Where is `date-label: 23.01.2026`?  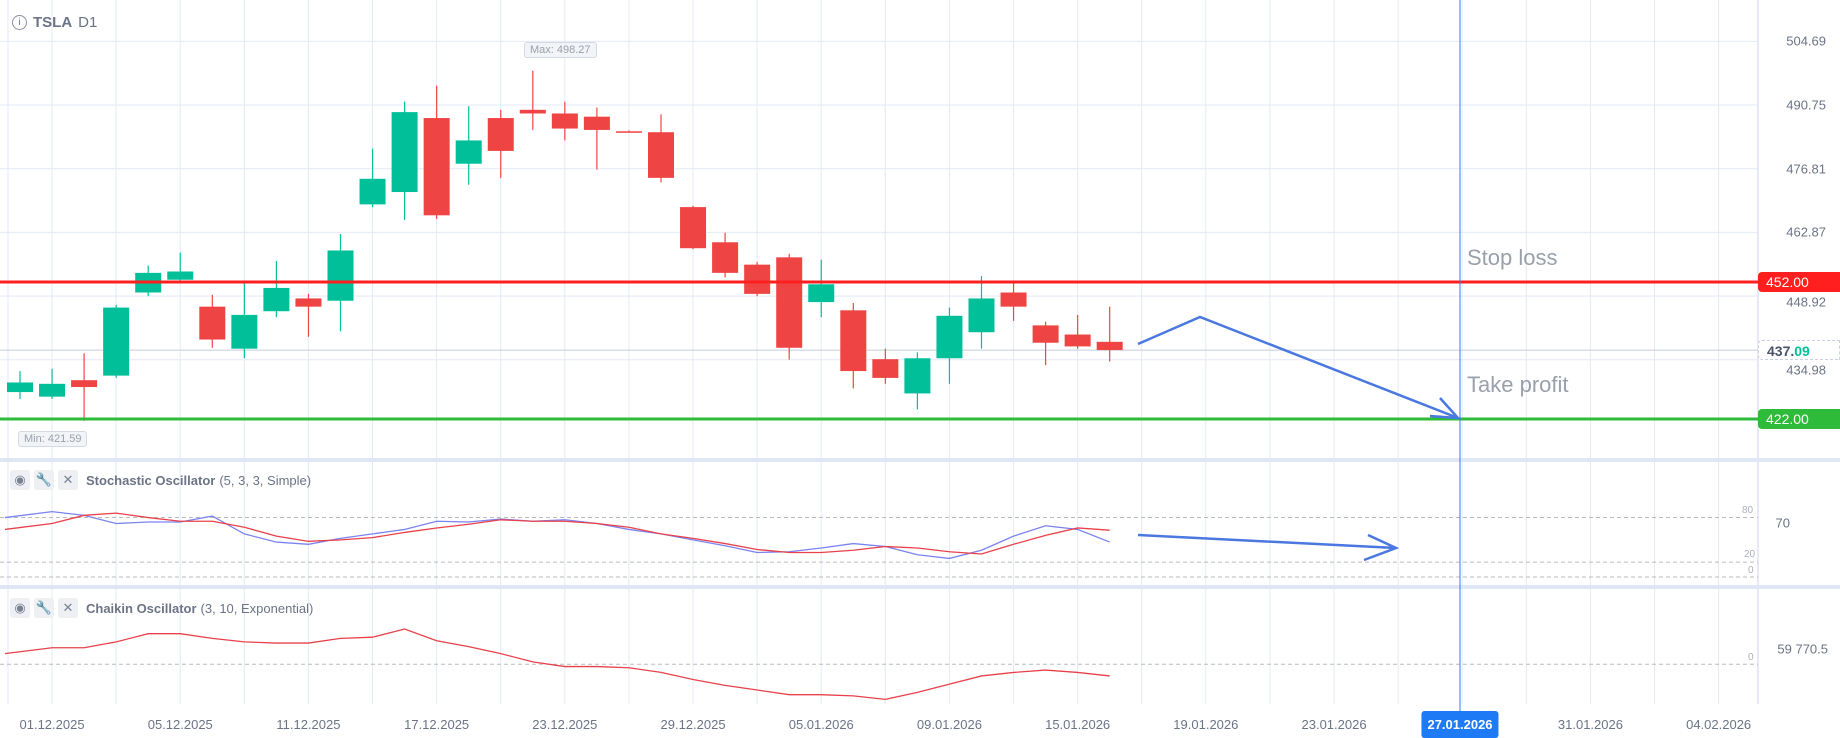 date-label: 23.01.2026 is located at coordinates (1334, 724).